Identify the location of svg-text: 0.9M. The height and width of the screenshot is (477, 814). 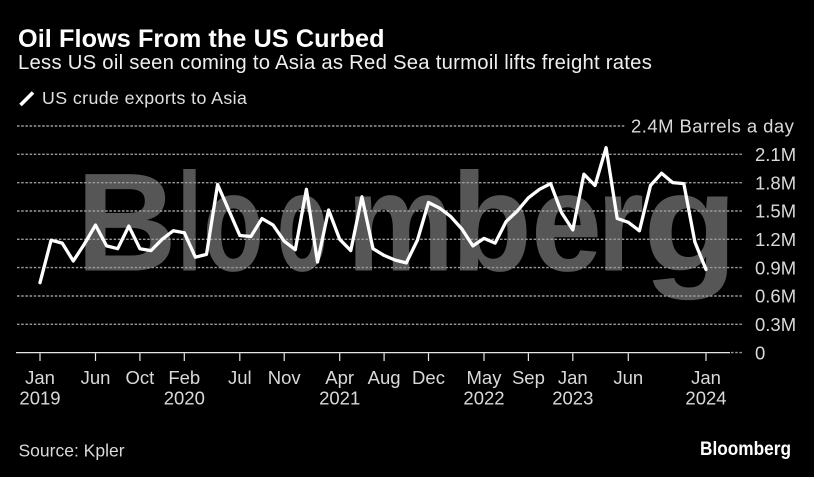
(775, 267).